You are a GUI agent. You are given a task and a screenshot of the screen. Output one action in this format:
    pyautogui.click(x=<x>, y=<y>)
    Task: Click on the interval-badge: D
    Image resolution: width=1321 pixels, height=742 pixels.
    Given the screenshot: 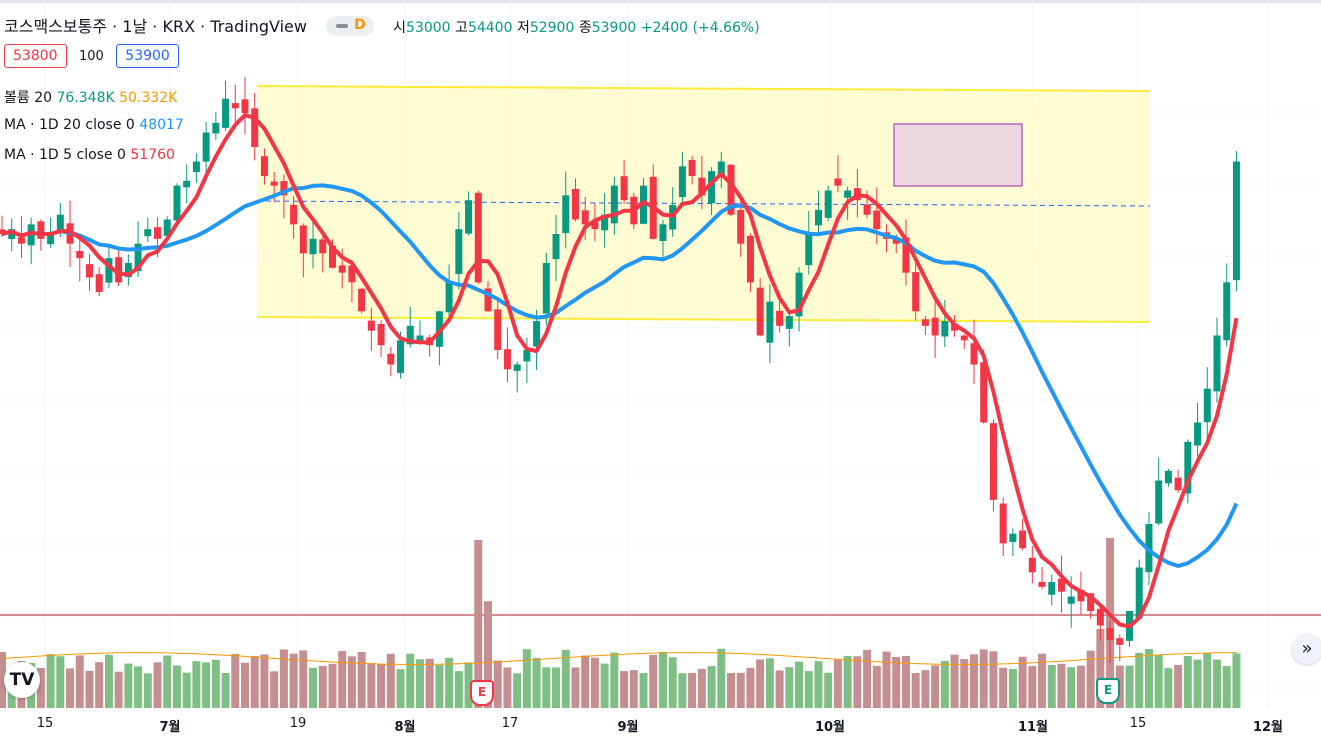 What is the action you would take?
    pyautogui.click(x=360, y=24)
    